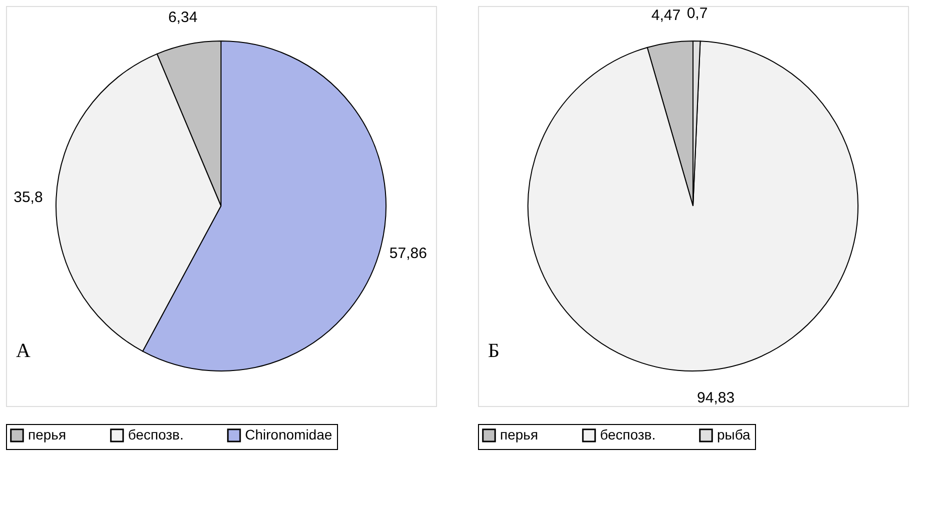 This screenshot has width=947, height=508. What do you see at coordinates (666, 15) in the screenshot?
I see `data-label: 4,47` at bounding box center [666, 15].